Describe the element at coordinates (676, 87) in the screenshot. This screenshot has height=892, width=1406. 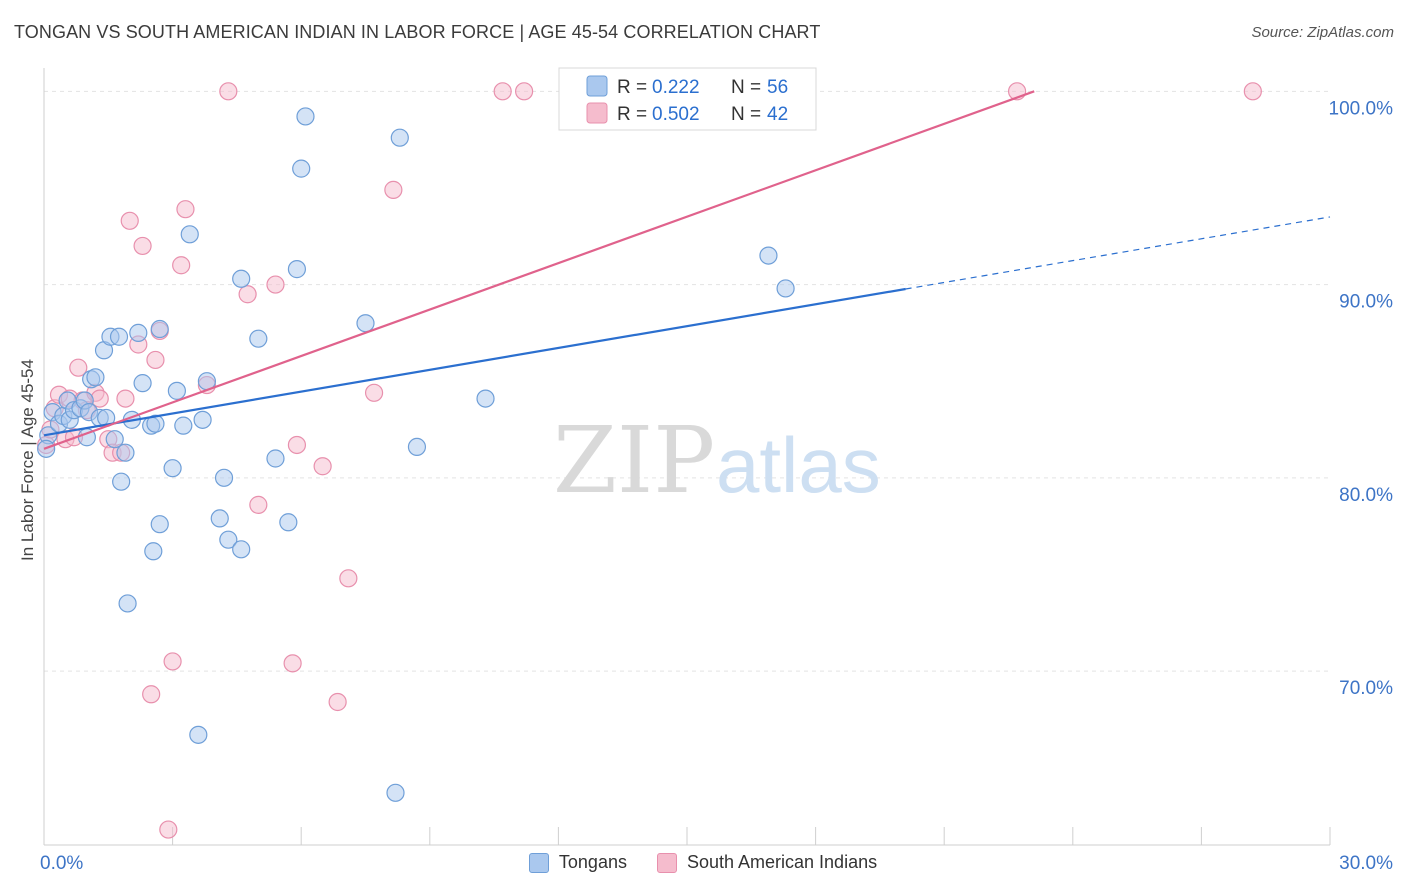
I see `legend-r-value-tongans: 0.222` at that location.